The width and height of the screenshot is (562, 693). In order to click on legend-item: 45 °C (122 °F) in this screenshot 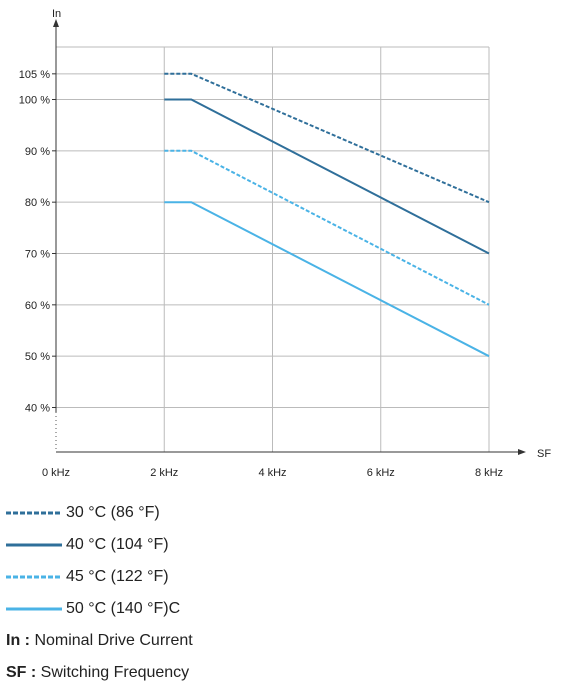, I will do `click(216, 577)`.